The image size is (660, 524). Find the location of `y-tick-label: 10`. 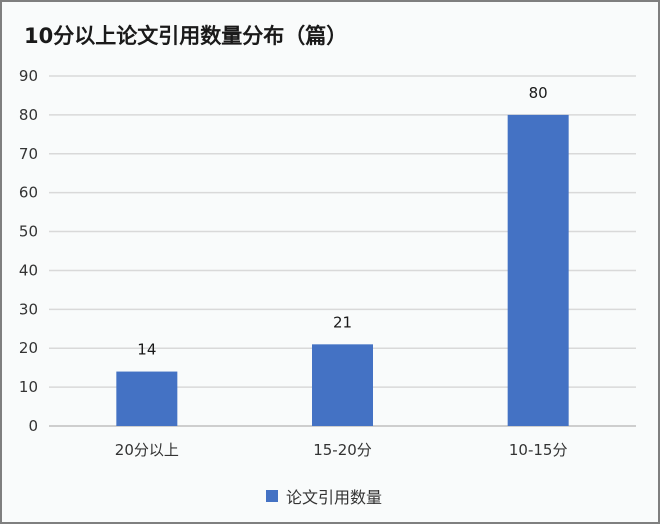

y-tick-label: 10 is located at coordinates (28, 387).